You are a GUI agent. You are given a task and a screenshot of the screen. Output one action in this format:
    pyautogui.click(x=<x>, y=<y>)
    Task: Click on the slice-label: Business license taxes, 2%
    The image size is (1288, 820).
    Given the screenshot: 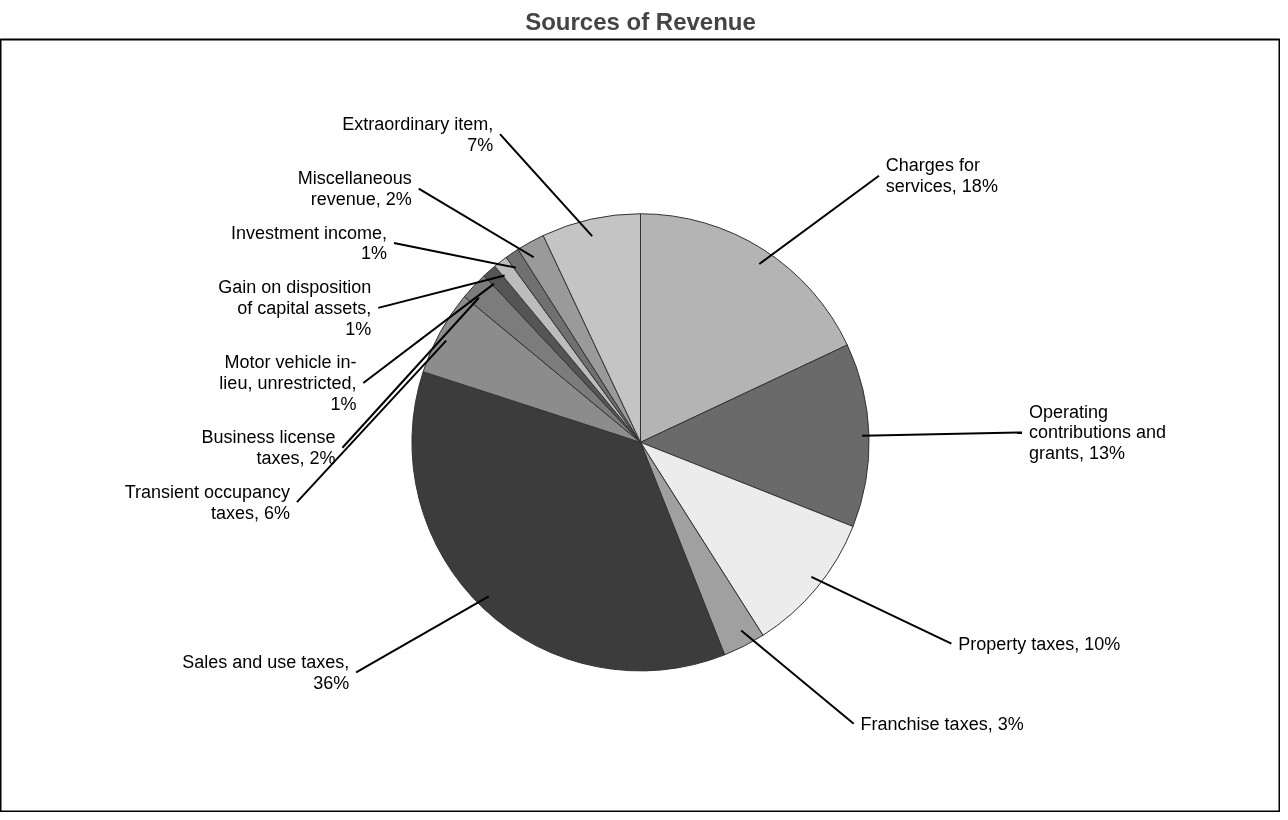 What is the action you would take?
    pyautogui.click(x=268, y=448)
    